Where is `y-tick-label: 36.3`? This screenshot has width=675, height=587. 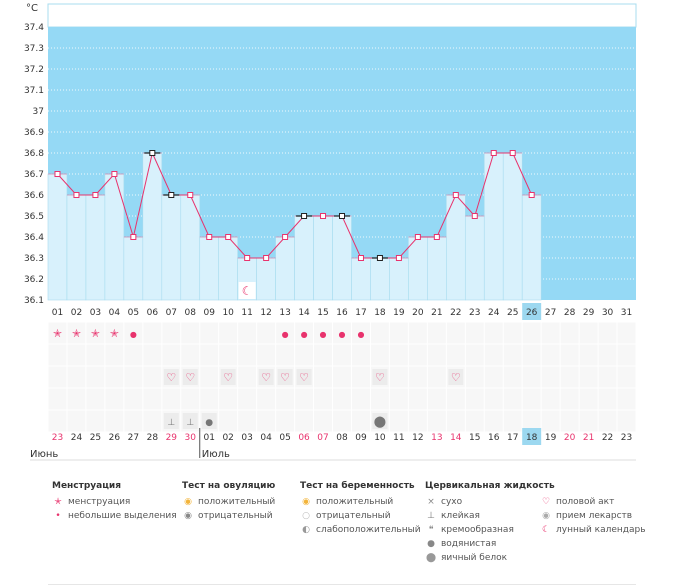 y-tick-label: 36.3 is located at coordinates (34, 259).